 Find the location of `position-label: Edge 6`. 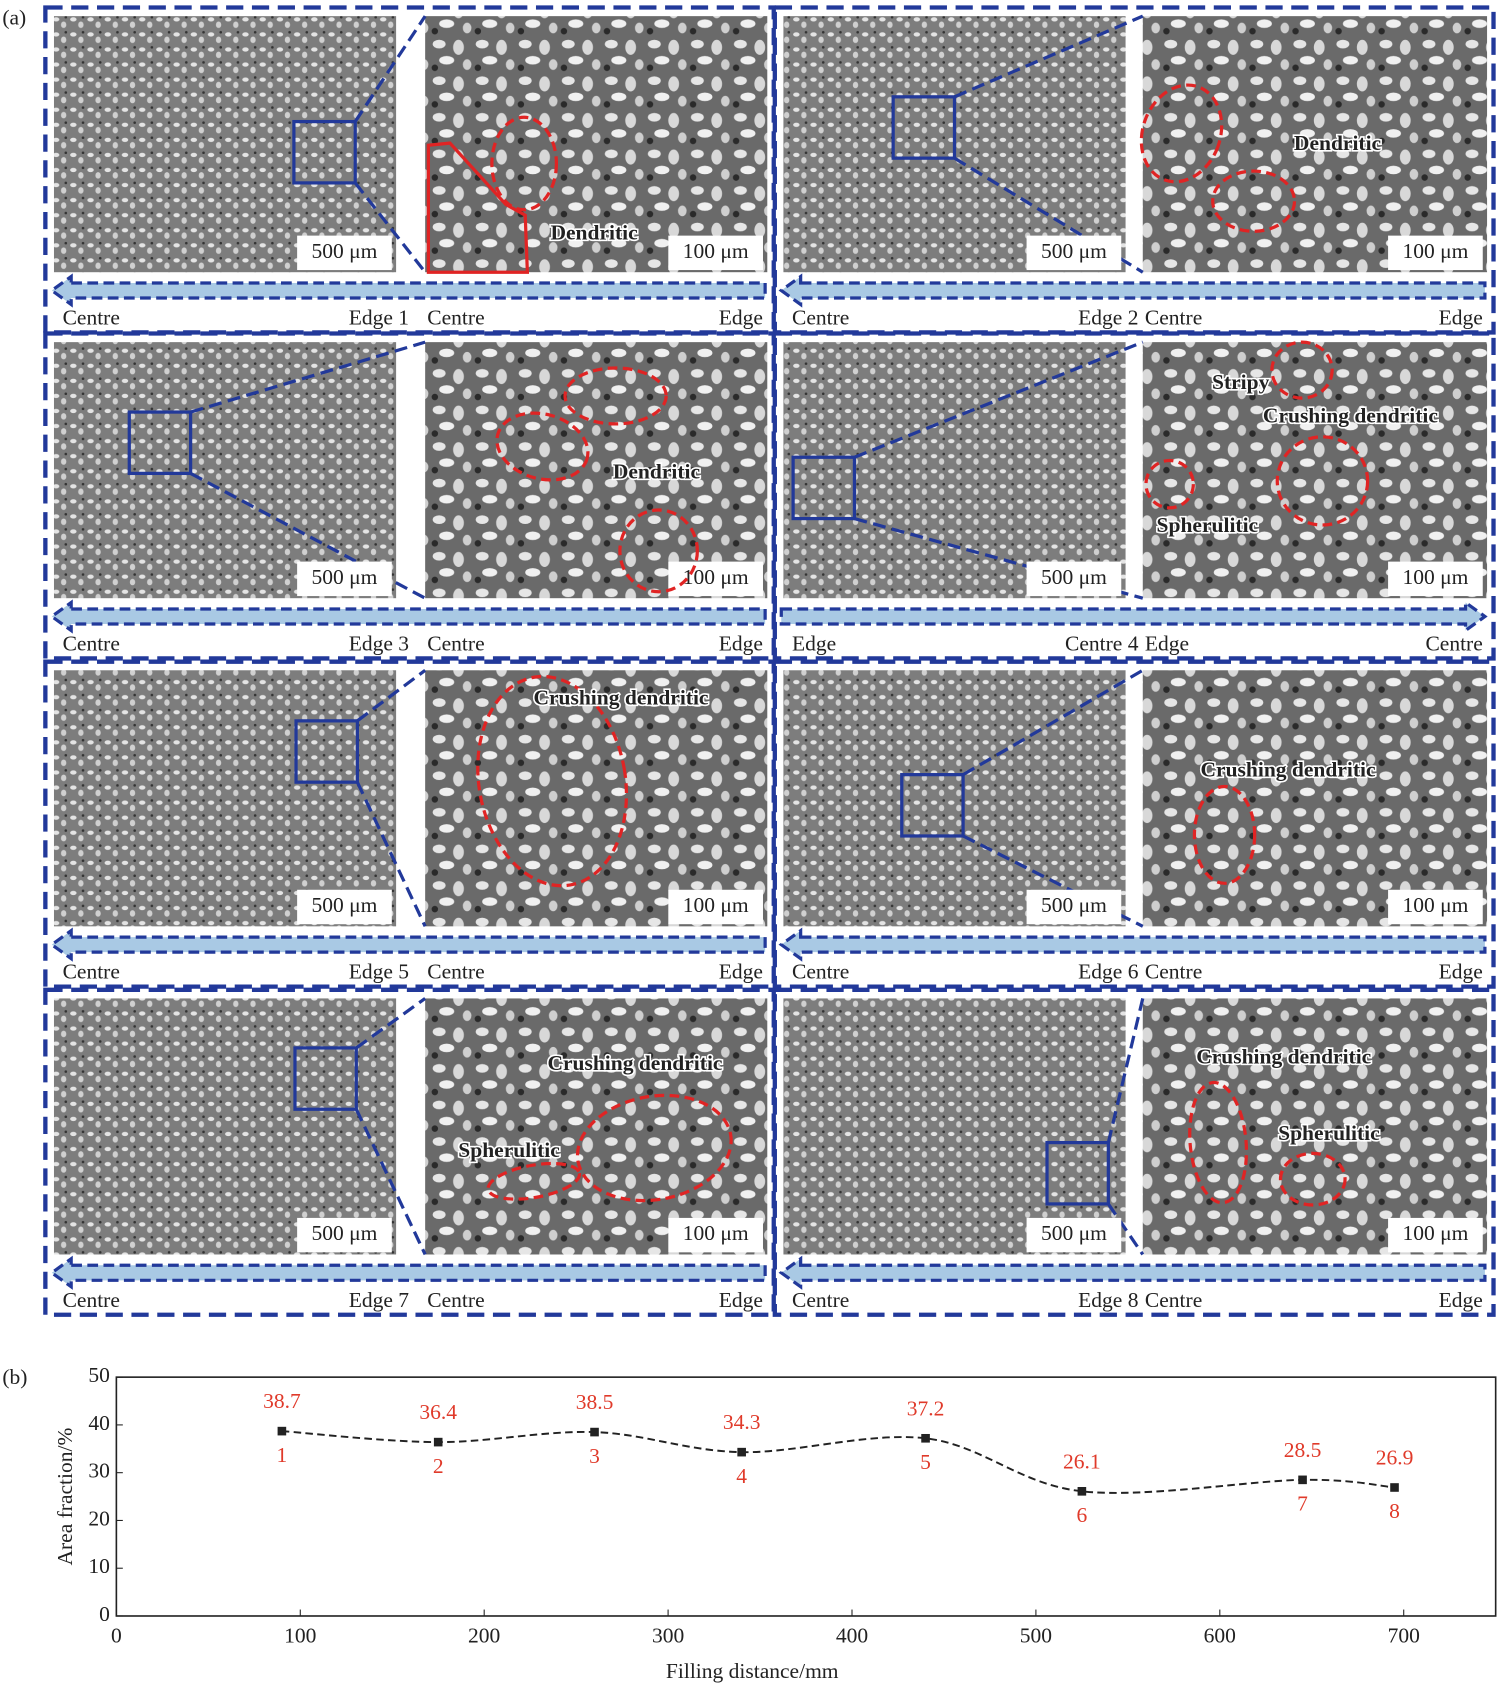

position-label: Edge 6 is located at coordinates (1108, 972).